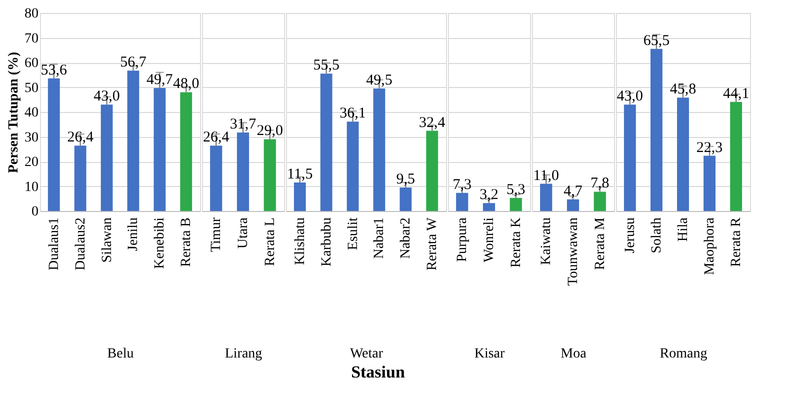 This screenshot has width=802, height=418. I want to click on data-label: 45,8, so click(683, 90).